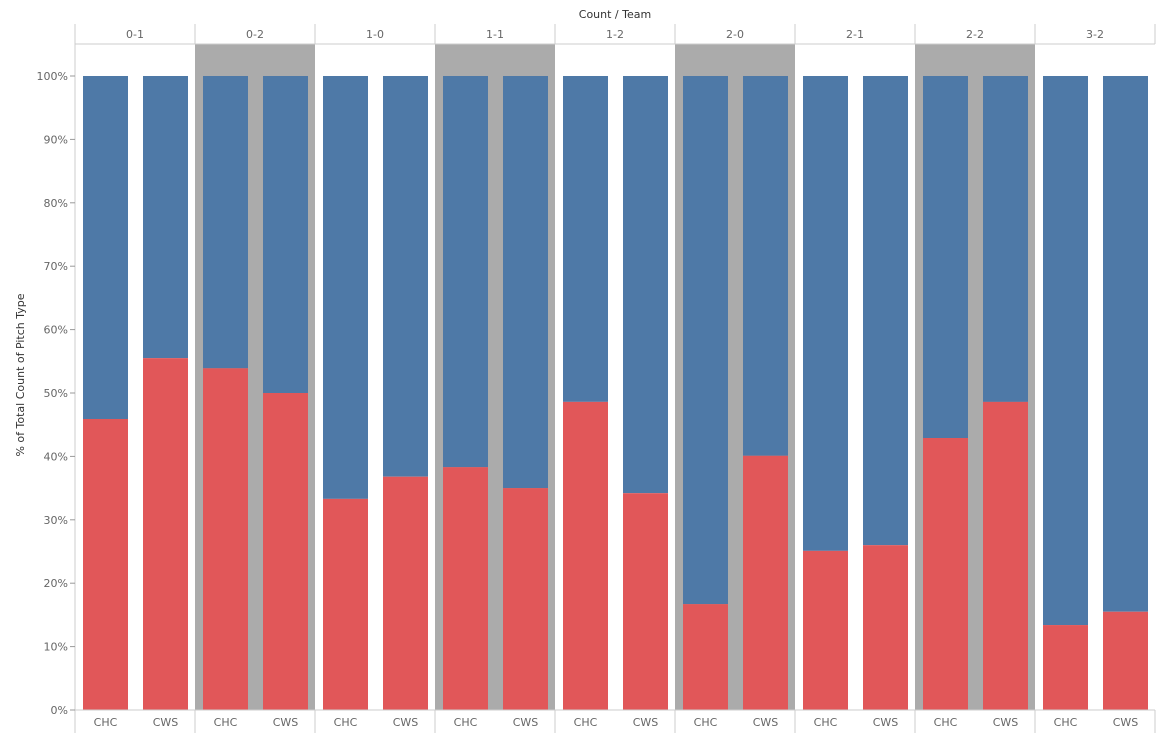 This screenshot has width=1168, height=737. Describe the element at coordinates (885, 311) in the screenshot. I see `bar-segment-blue-2-1-CWS` at that location.